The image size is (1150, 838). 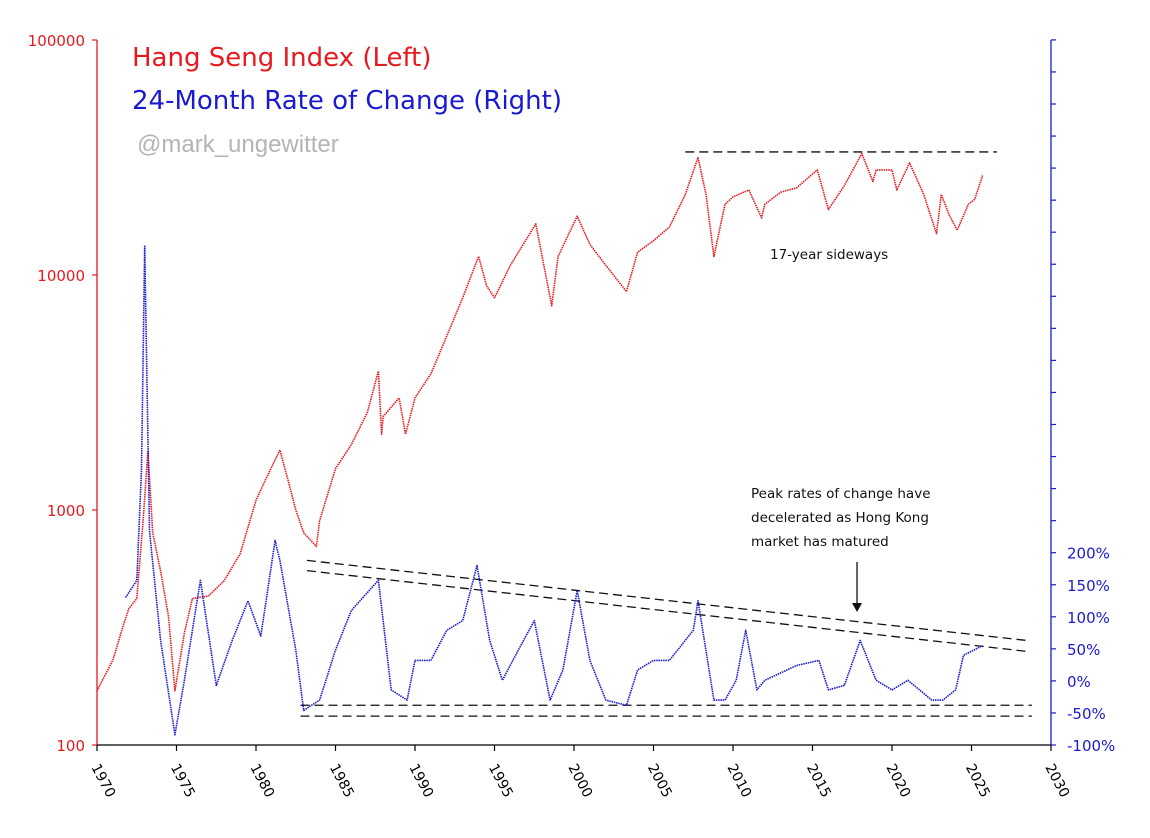 What do you see at coordinates (341, 780) in the screenshot?
I see `x-axis-tick-label: 1985` at bounding box center [341, 780].